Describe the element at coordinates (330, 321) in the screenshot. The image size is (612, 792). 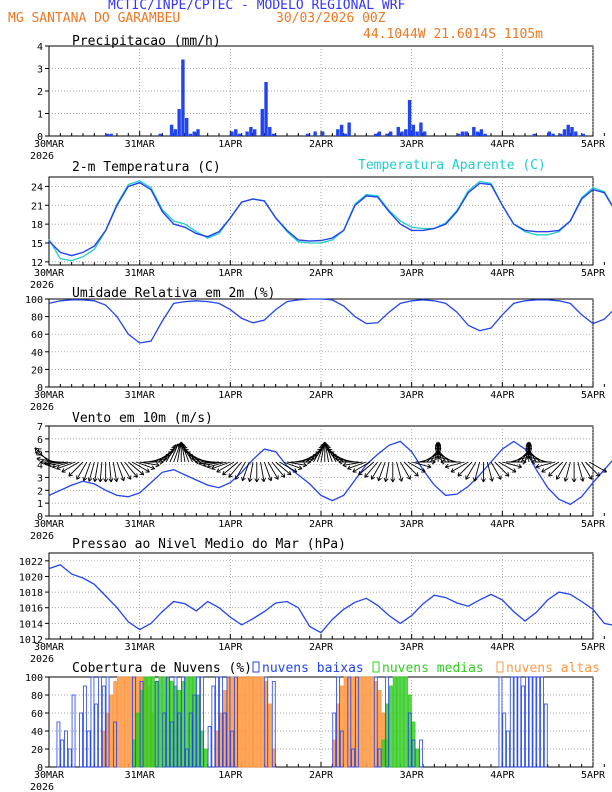
I see `humidity-line` at that location.